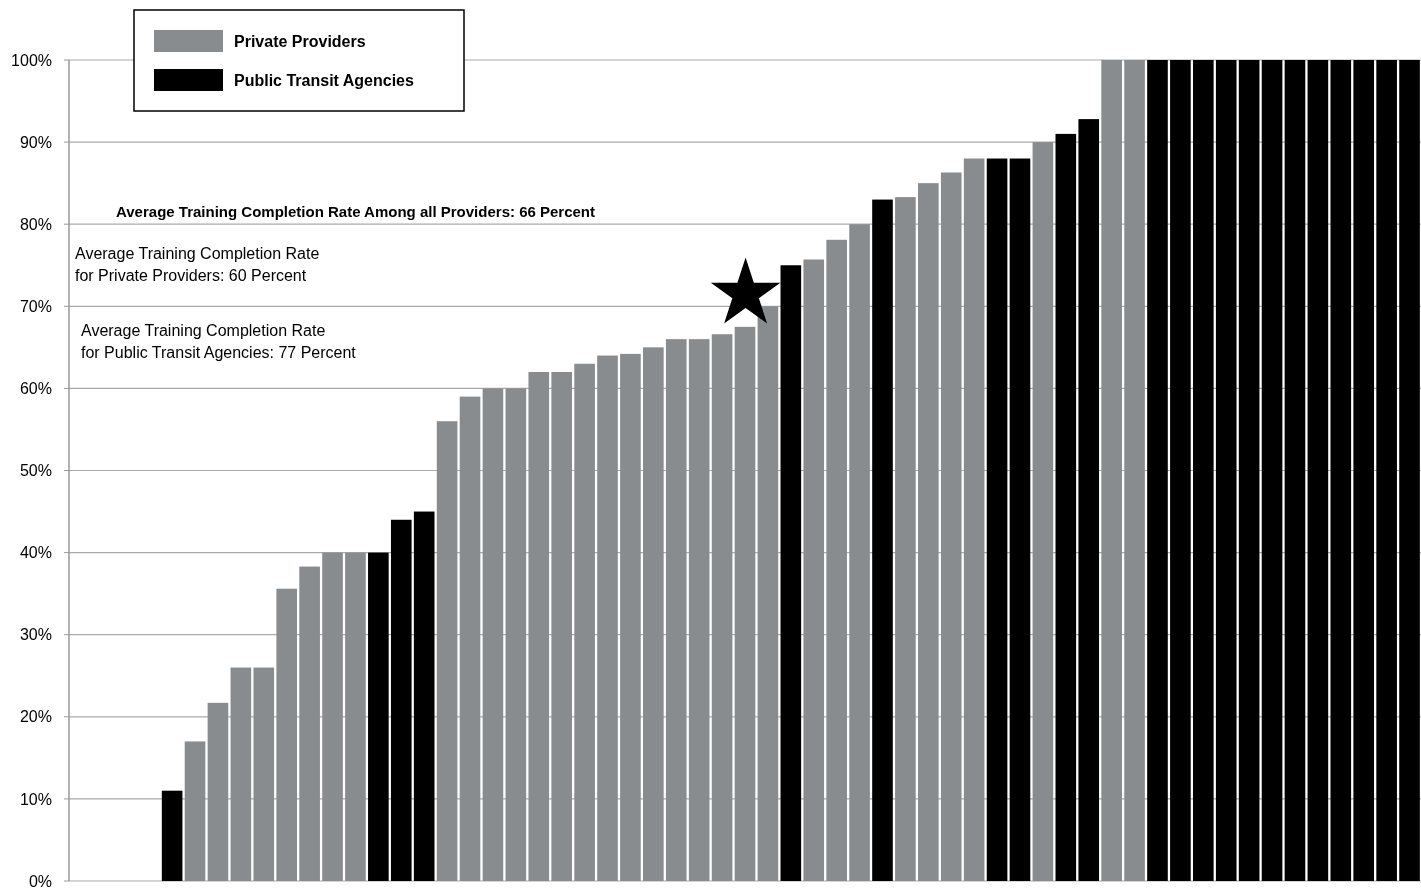  Describe the element at coordinates (219, 341) in the screenshot. I see `annotation: Average Training Completion Rate for Public Transit Agencies: 77 Percent` at that location.